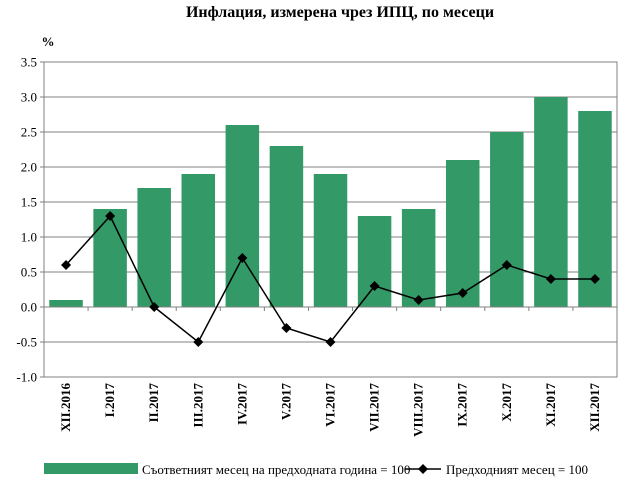 This screenshot has width=630, height=487. Describe the element at coordinates (29, 97) in the screenshot. I see `y-tick-label: 3.0` at that location.